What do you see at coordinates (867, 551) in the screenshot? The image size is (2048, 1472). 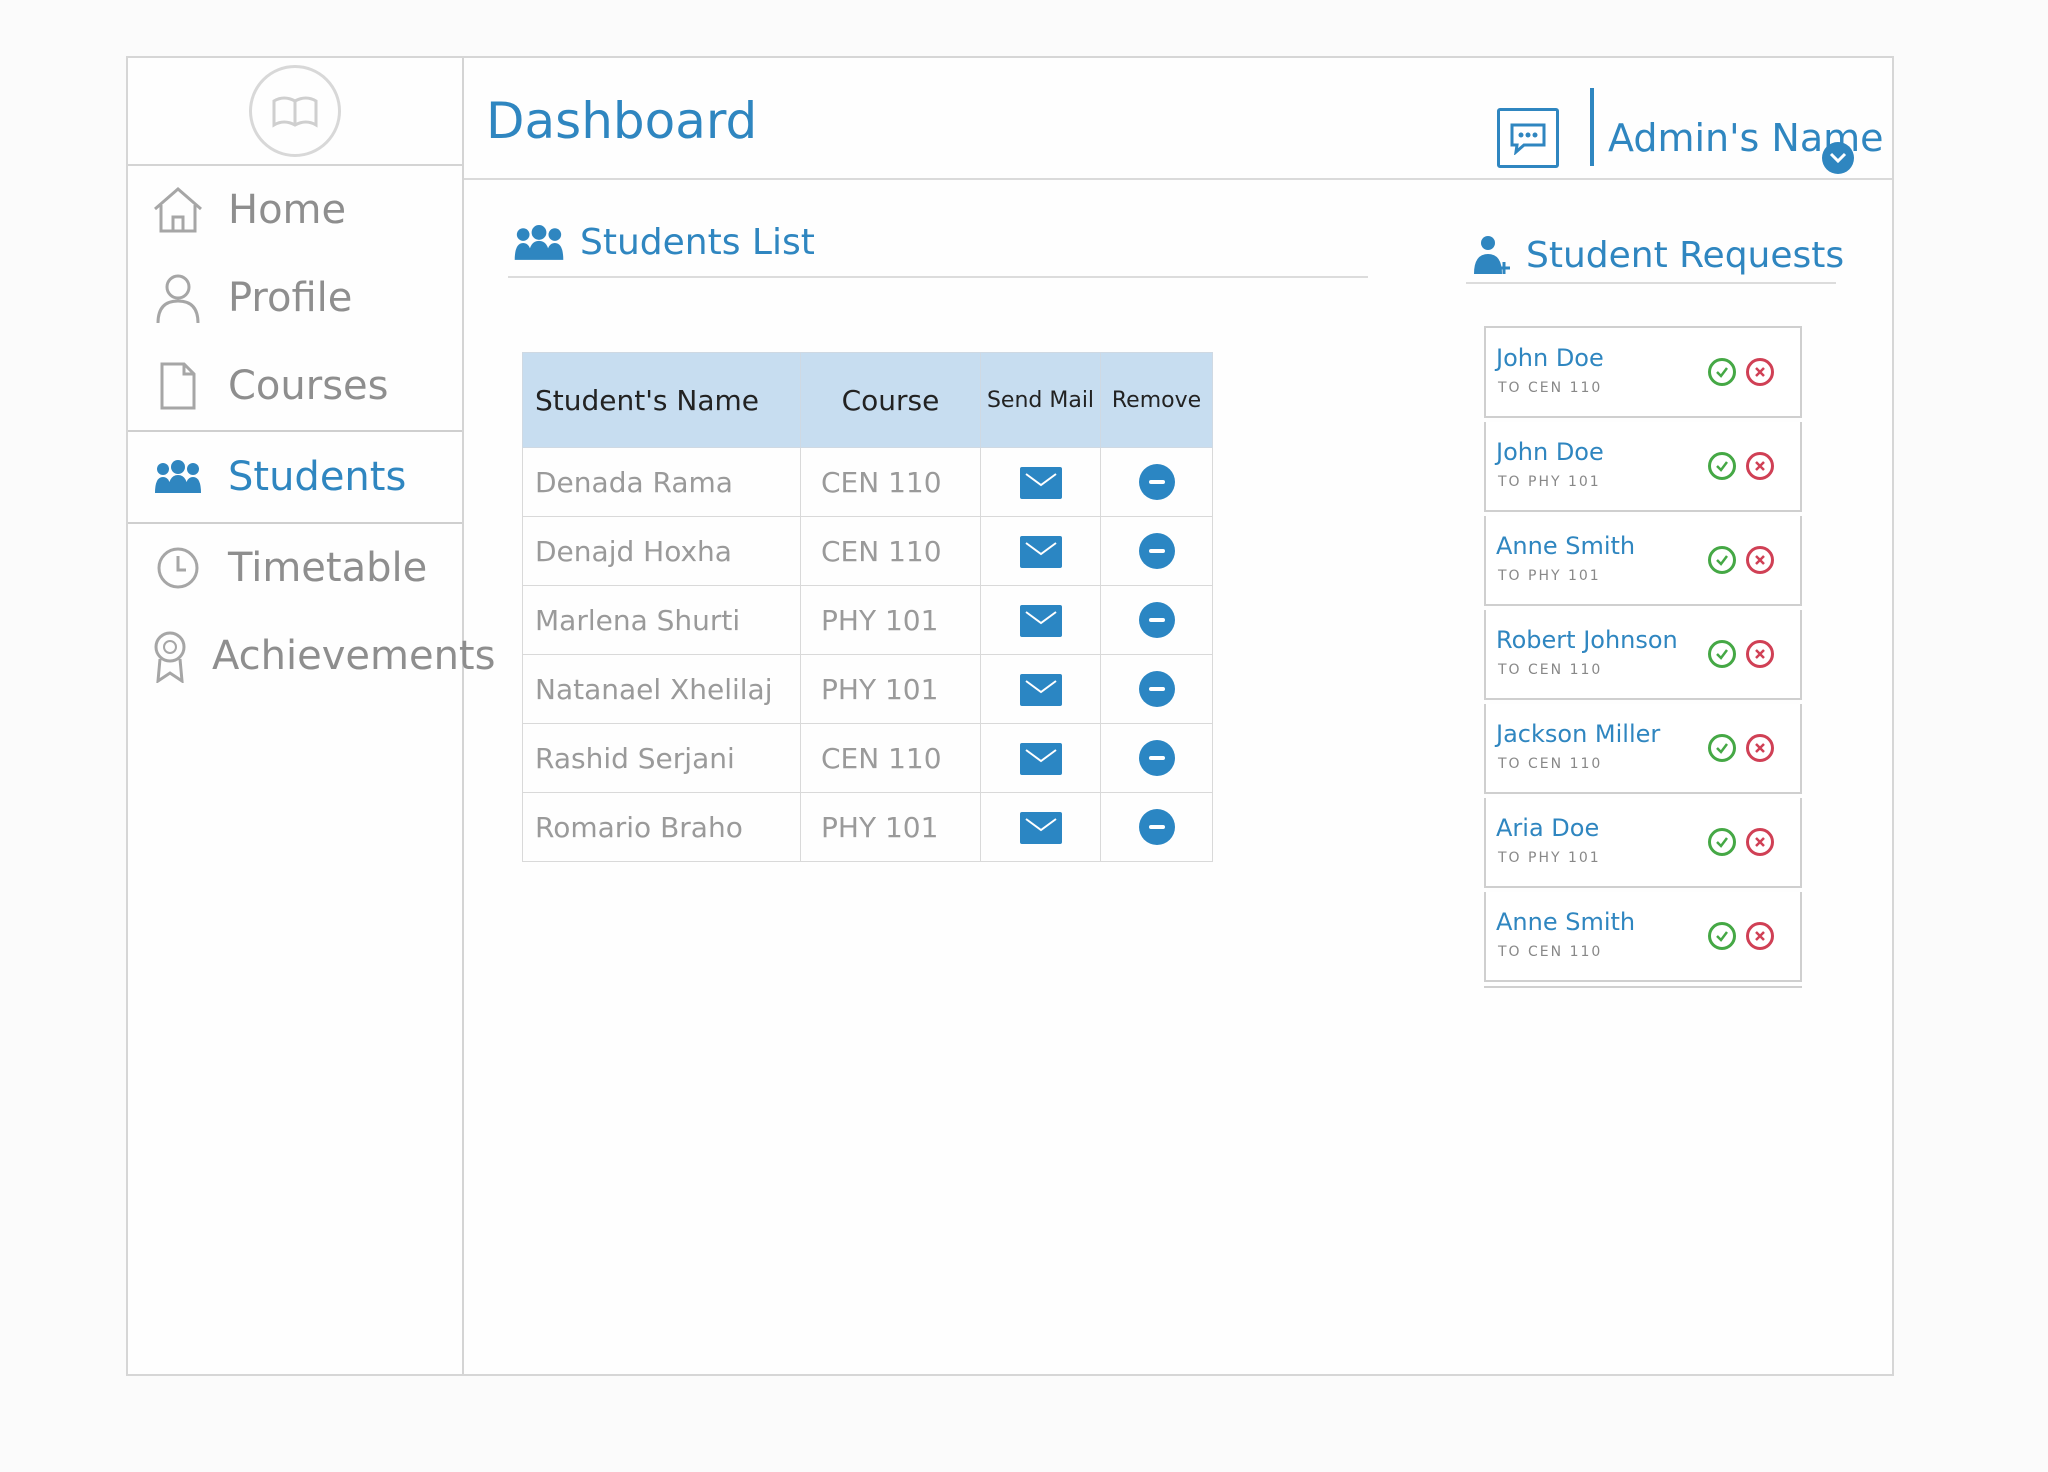 I see `table-row: Denajd Hoxha CEN 110` at bounding box center [867, 551].